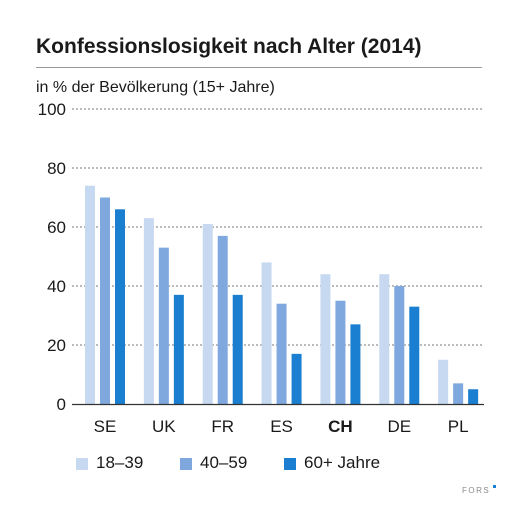 This screenshot has height=505, width=518. I want to click on x-tick-label-fr: FR, so click(222, 426).